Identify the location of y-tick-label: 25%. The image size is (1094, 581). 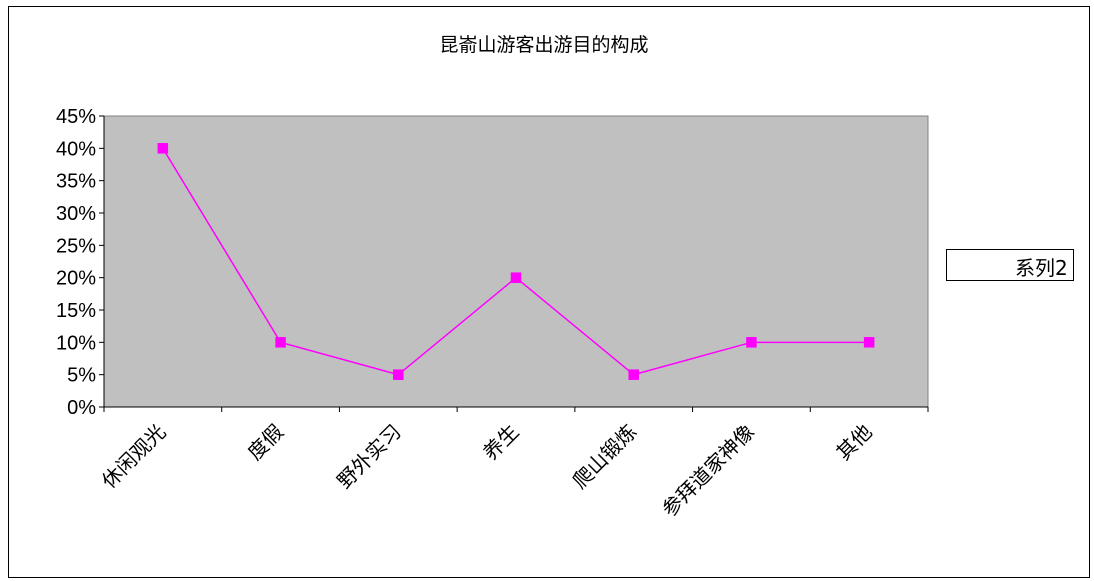
(76, 246).